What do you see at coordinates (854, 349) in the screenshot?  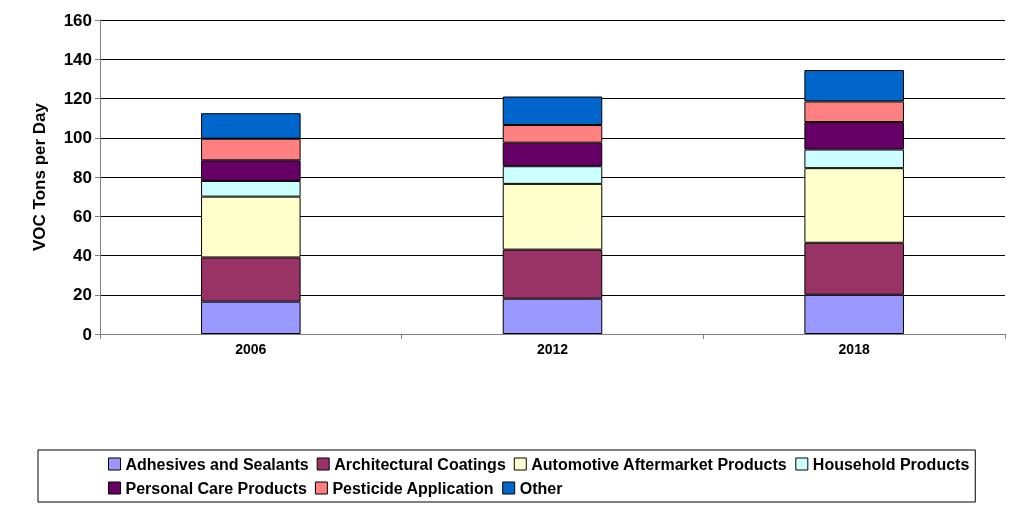 I see `x-tick-label: 2018` at bounding box center [854, 349].